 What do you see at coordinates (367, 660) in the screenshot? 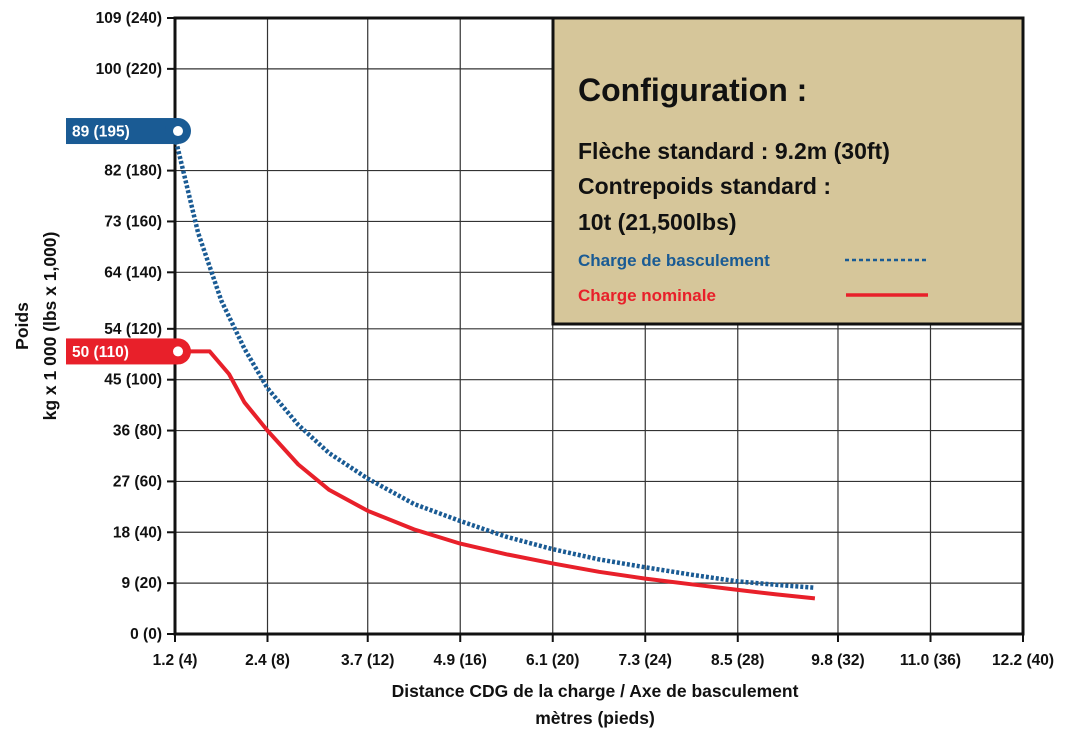
I see `x-tick-label: 3.7 (12)` at bounding box center [367, 660].